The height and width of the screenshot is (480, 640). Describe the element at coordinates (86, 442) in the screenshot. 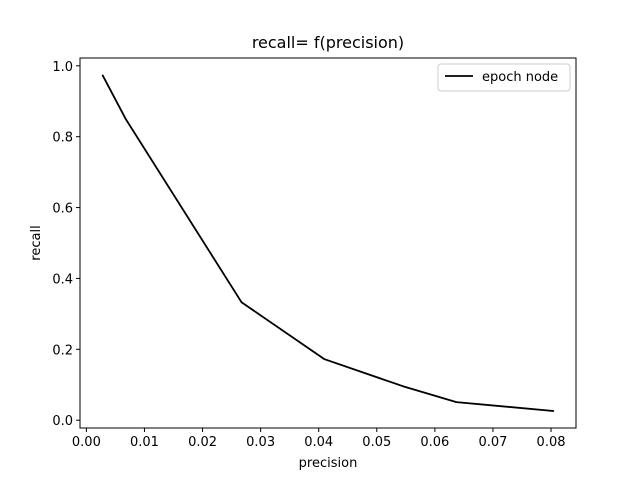

I see `x-tick-label: 0.00` at that location.